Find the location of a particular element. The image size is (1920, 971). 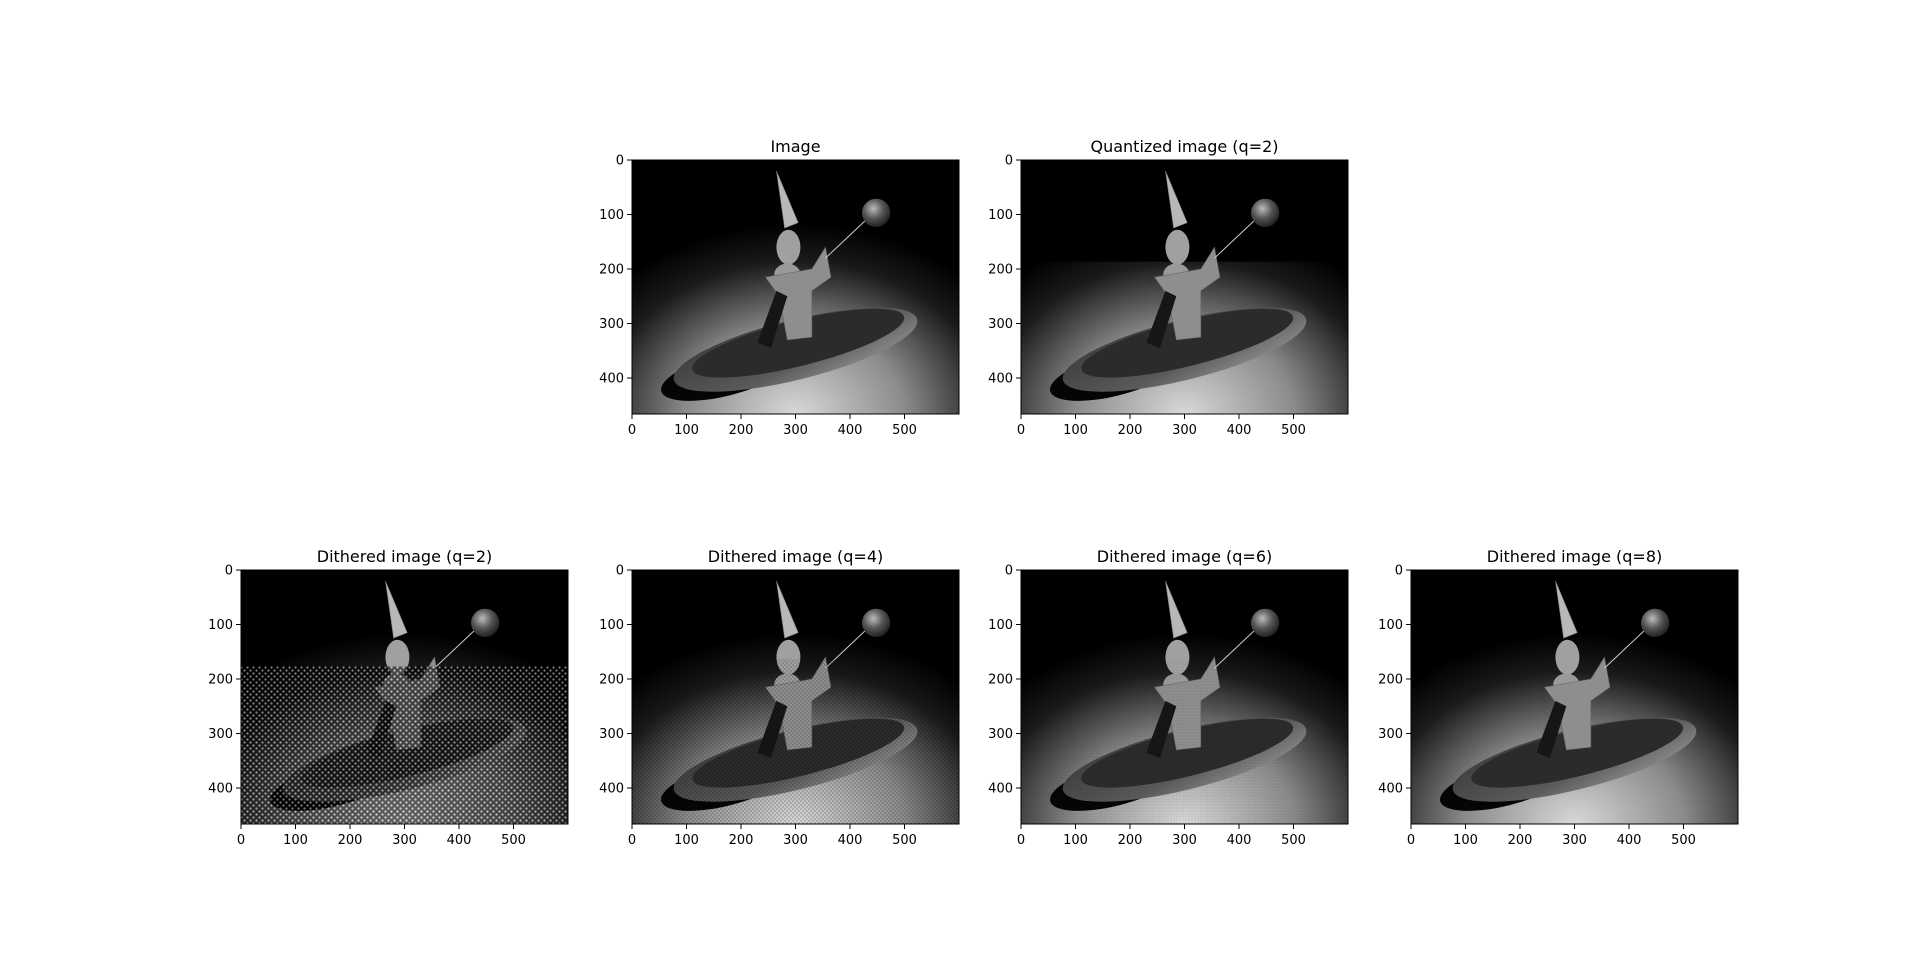

panel-title: Dithered image (q=2) is located at coordinates (404, 556).